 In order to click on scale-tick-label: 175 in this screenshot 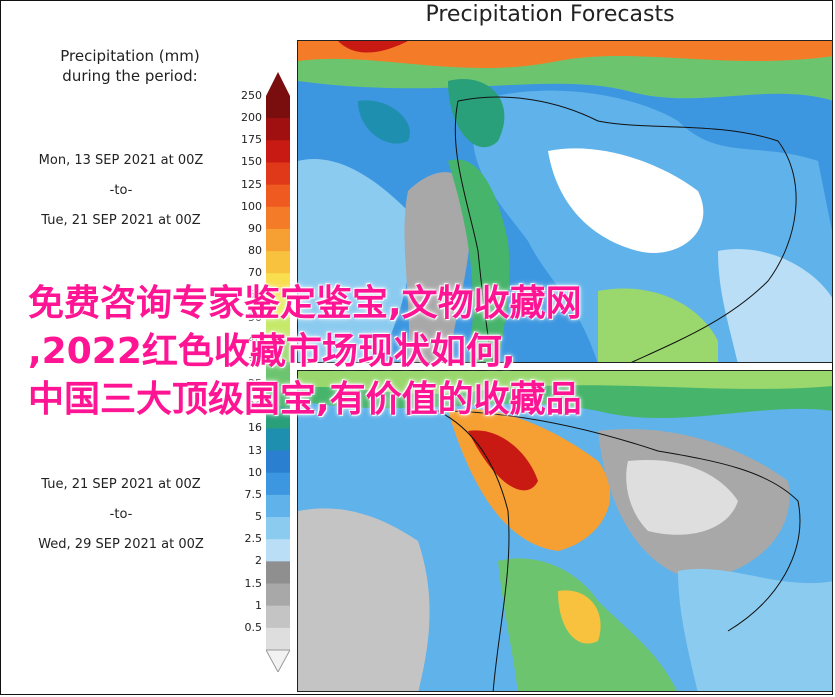, I will do `click(251, 140)`.